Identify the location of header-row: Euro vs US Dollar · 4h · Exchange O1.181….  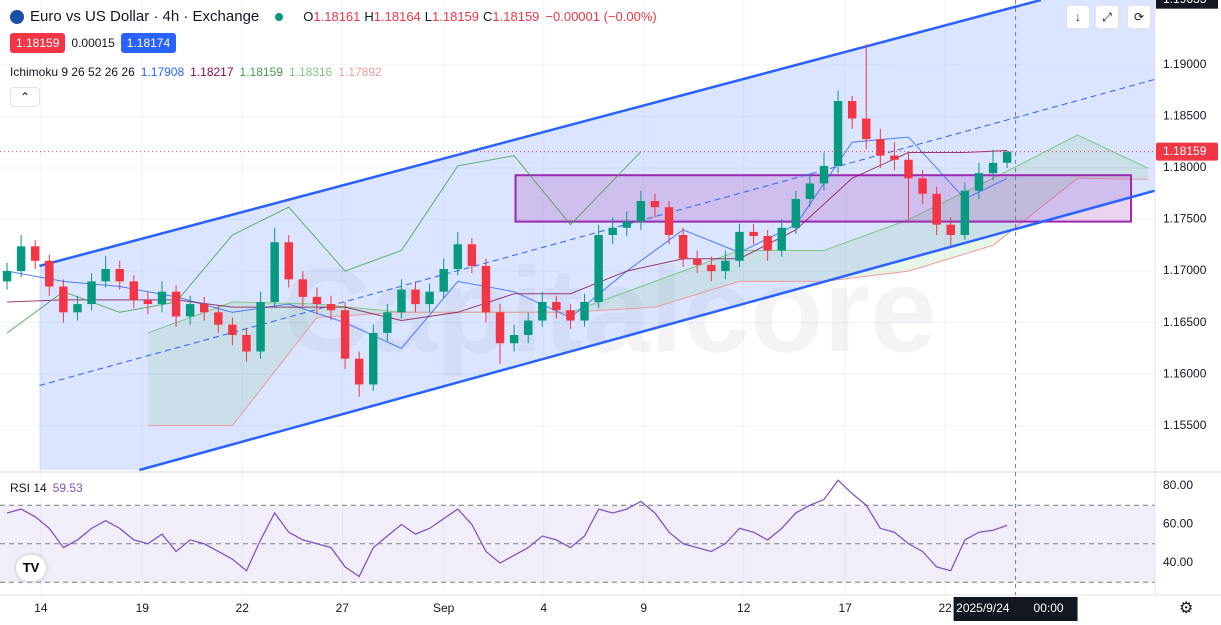
(333, 16).